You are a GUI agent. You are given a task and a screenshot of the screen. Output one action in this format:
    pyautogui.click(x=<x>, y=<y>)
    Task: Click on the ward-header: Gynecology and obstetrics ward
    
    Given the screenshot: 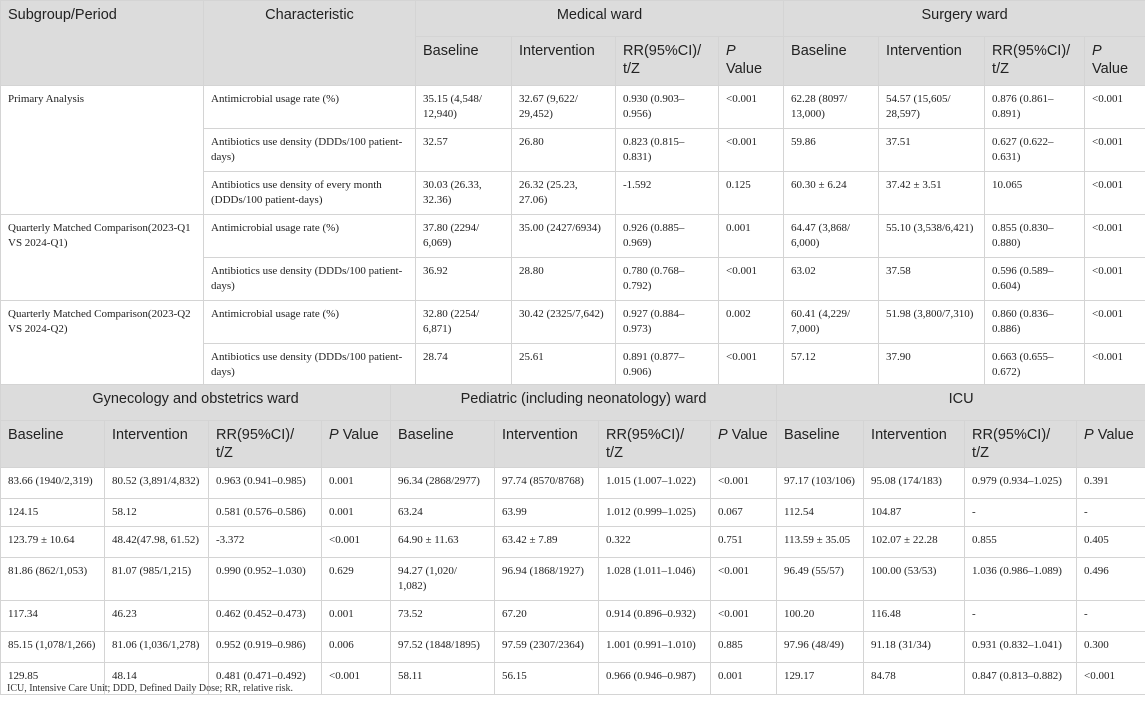 What is the action you would take?
    pyautogui.click(x=196, y=402)
    